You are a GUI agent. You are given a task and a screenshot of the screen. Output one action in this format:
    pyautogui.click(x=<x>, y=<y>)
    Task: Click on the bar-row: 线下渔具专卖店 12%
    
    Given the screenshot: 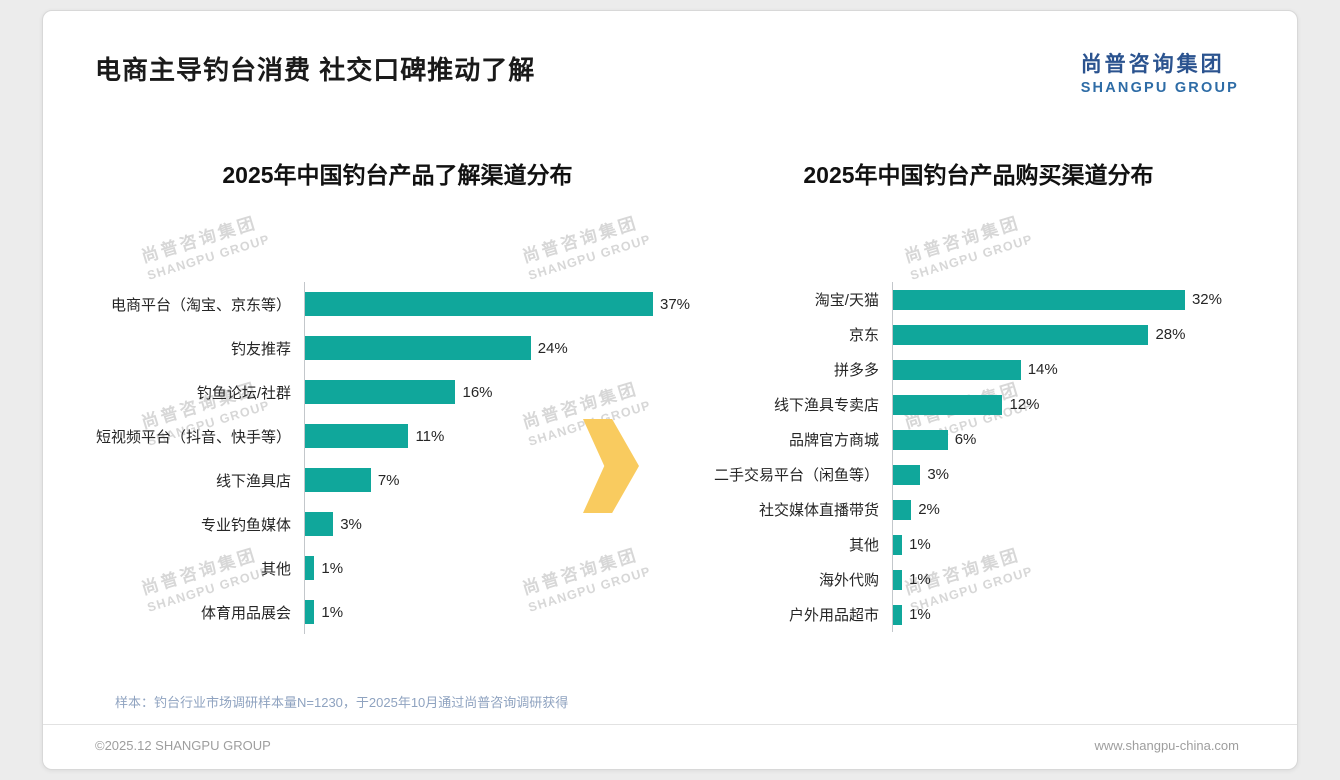 What is the action you would take?
    pyautogui.click(x=978, y=404)
    